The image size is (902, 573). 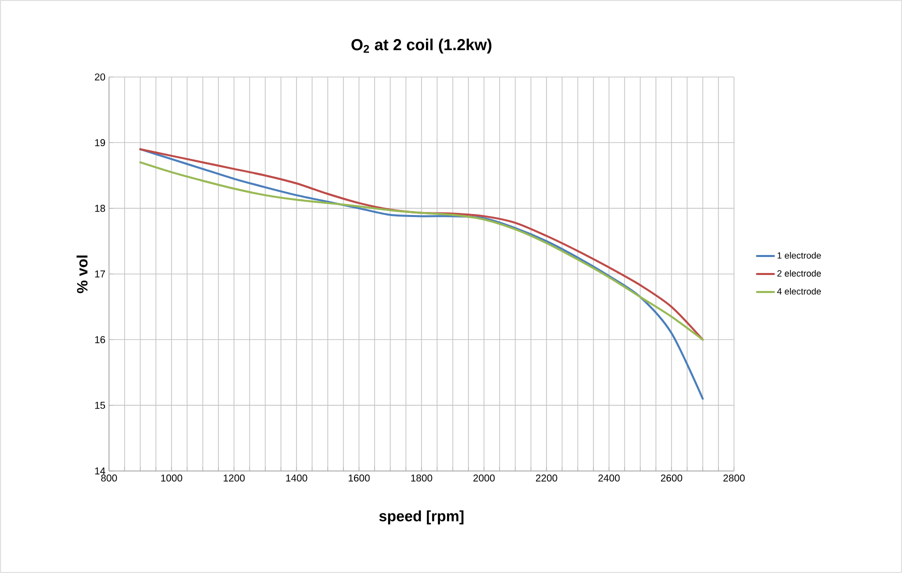 What do you see at coordinates (100, 77) in the screenshot?
I see `y-tick-label: 20` at bounding box center [100, 77].